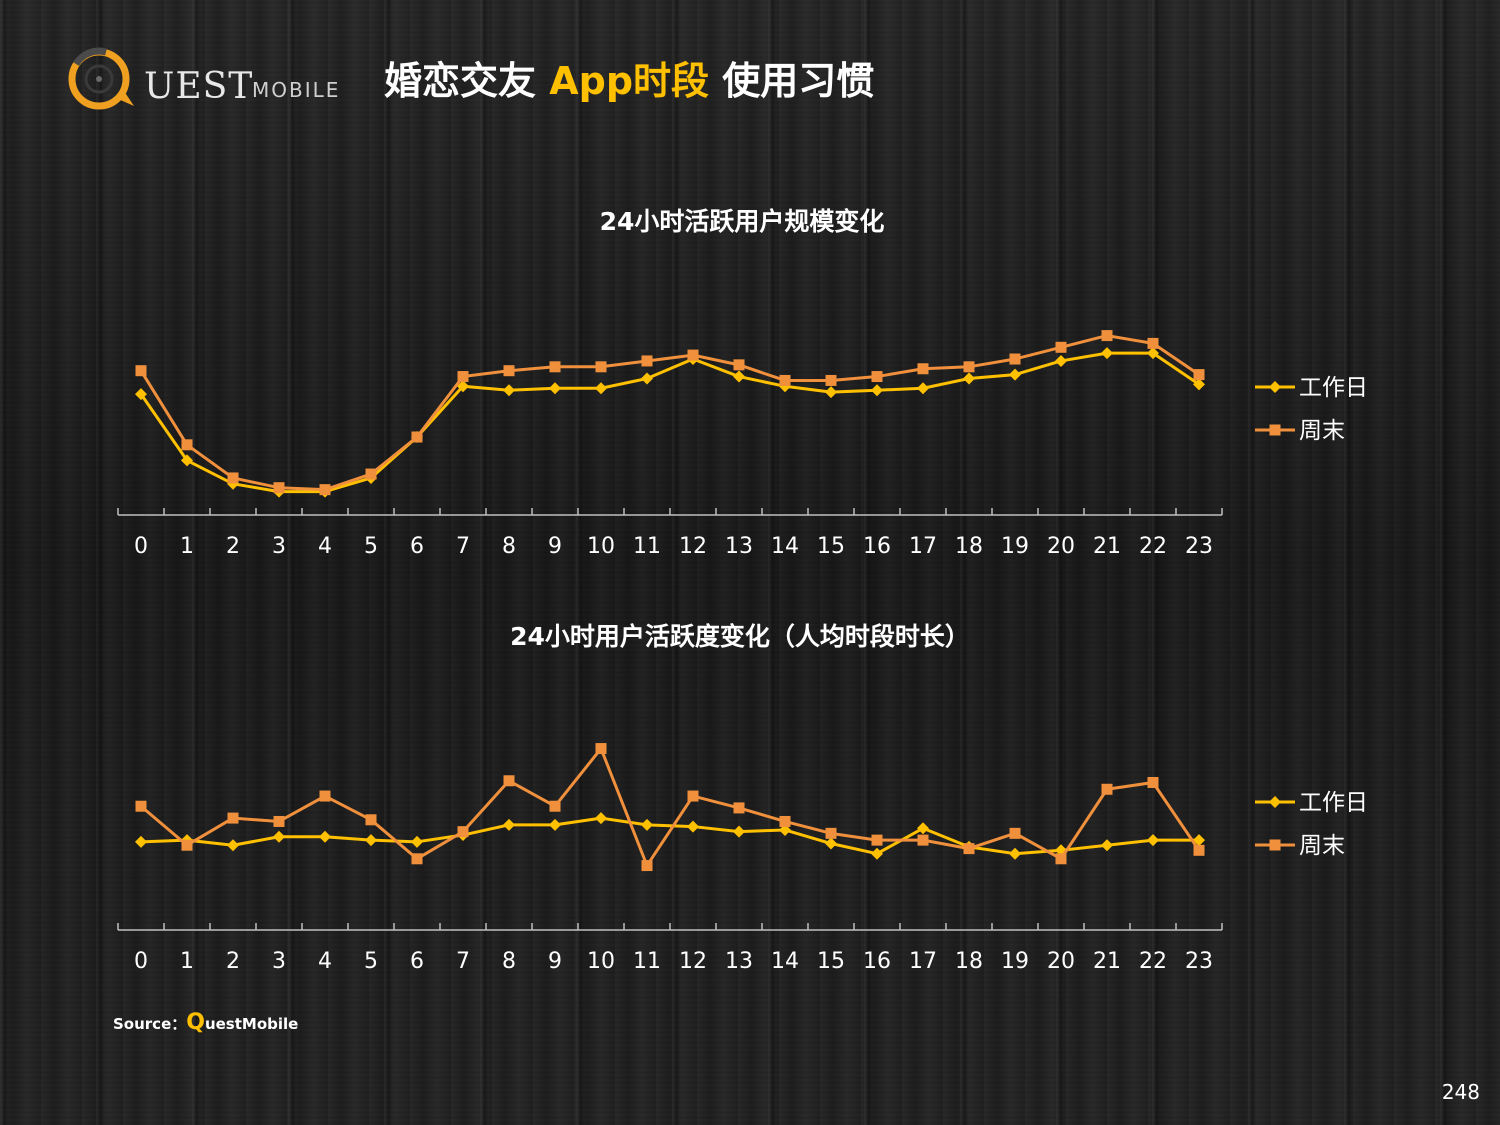 This screenshot has width=1500, height=1125. I want to click on page-title-part1: 婚恋交友, so click(467, 81).